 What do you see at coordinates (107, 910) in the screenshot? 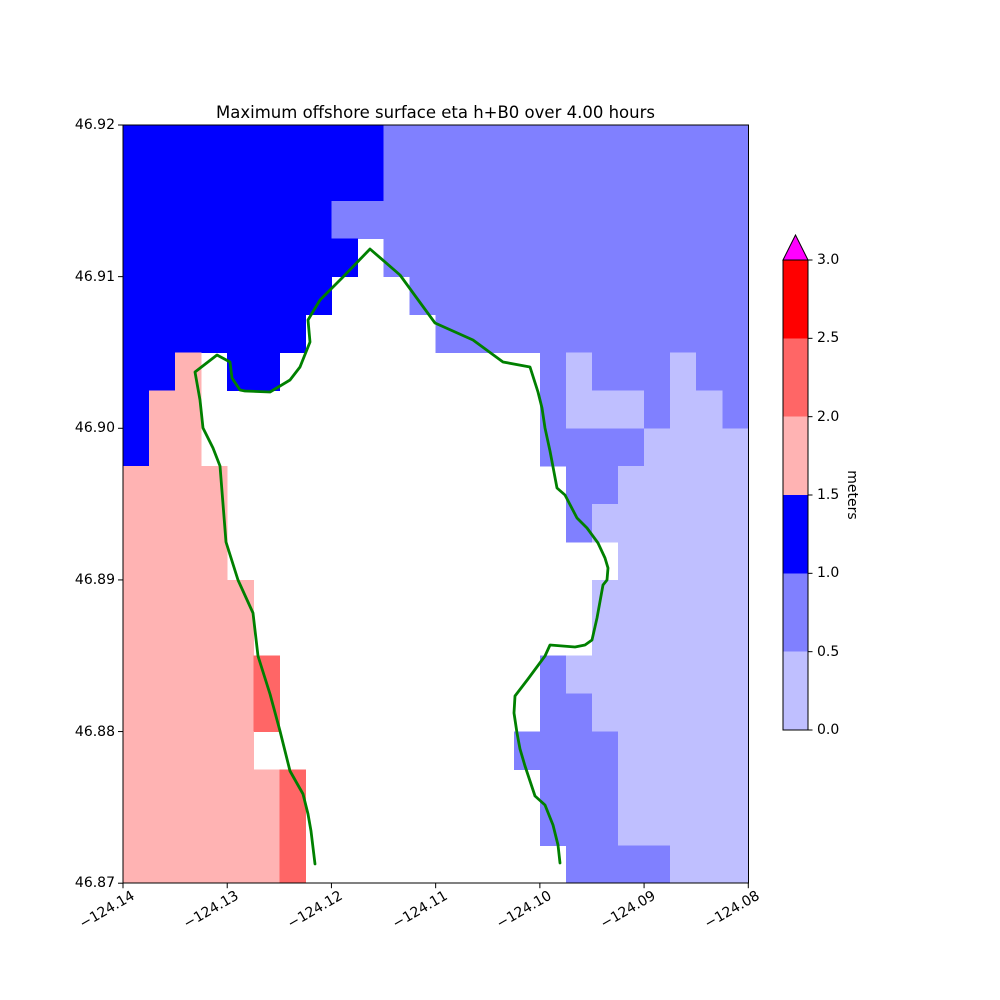
I see `x-tick-label: −124.14` at bounding box center [107, 910].